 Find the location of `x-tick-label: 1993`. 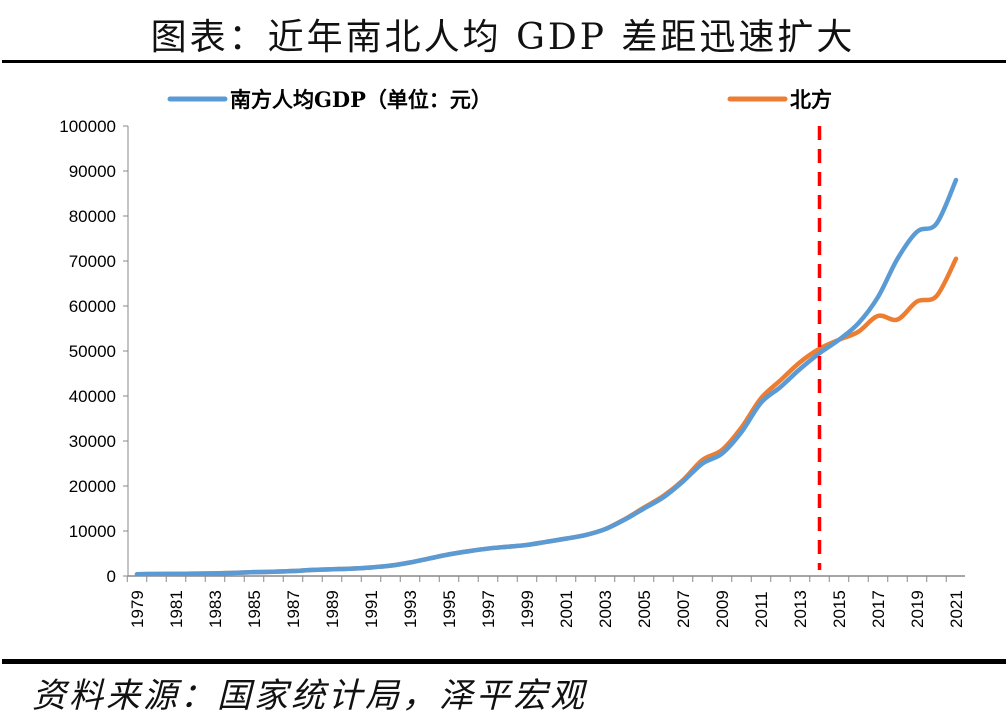

x-tick-label: 1993 is located at coordinates (410, 609).